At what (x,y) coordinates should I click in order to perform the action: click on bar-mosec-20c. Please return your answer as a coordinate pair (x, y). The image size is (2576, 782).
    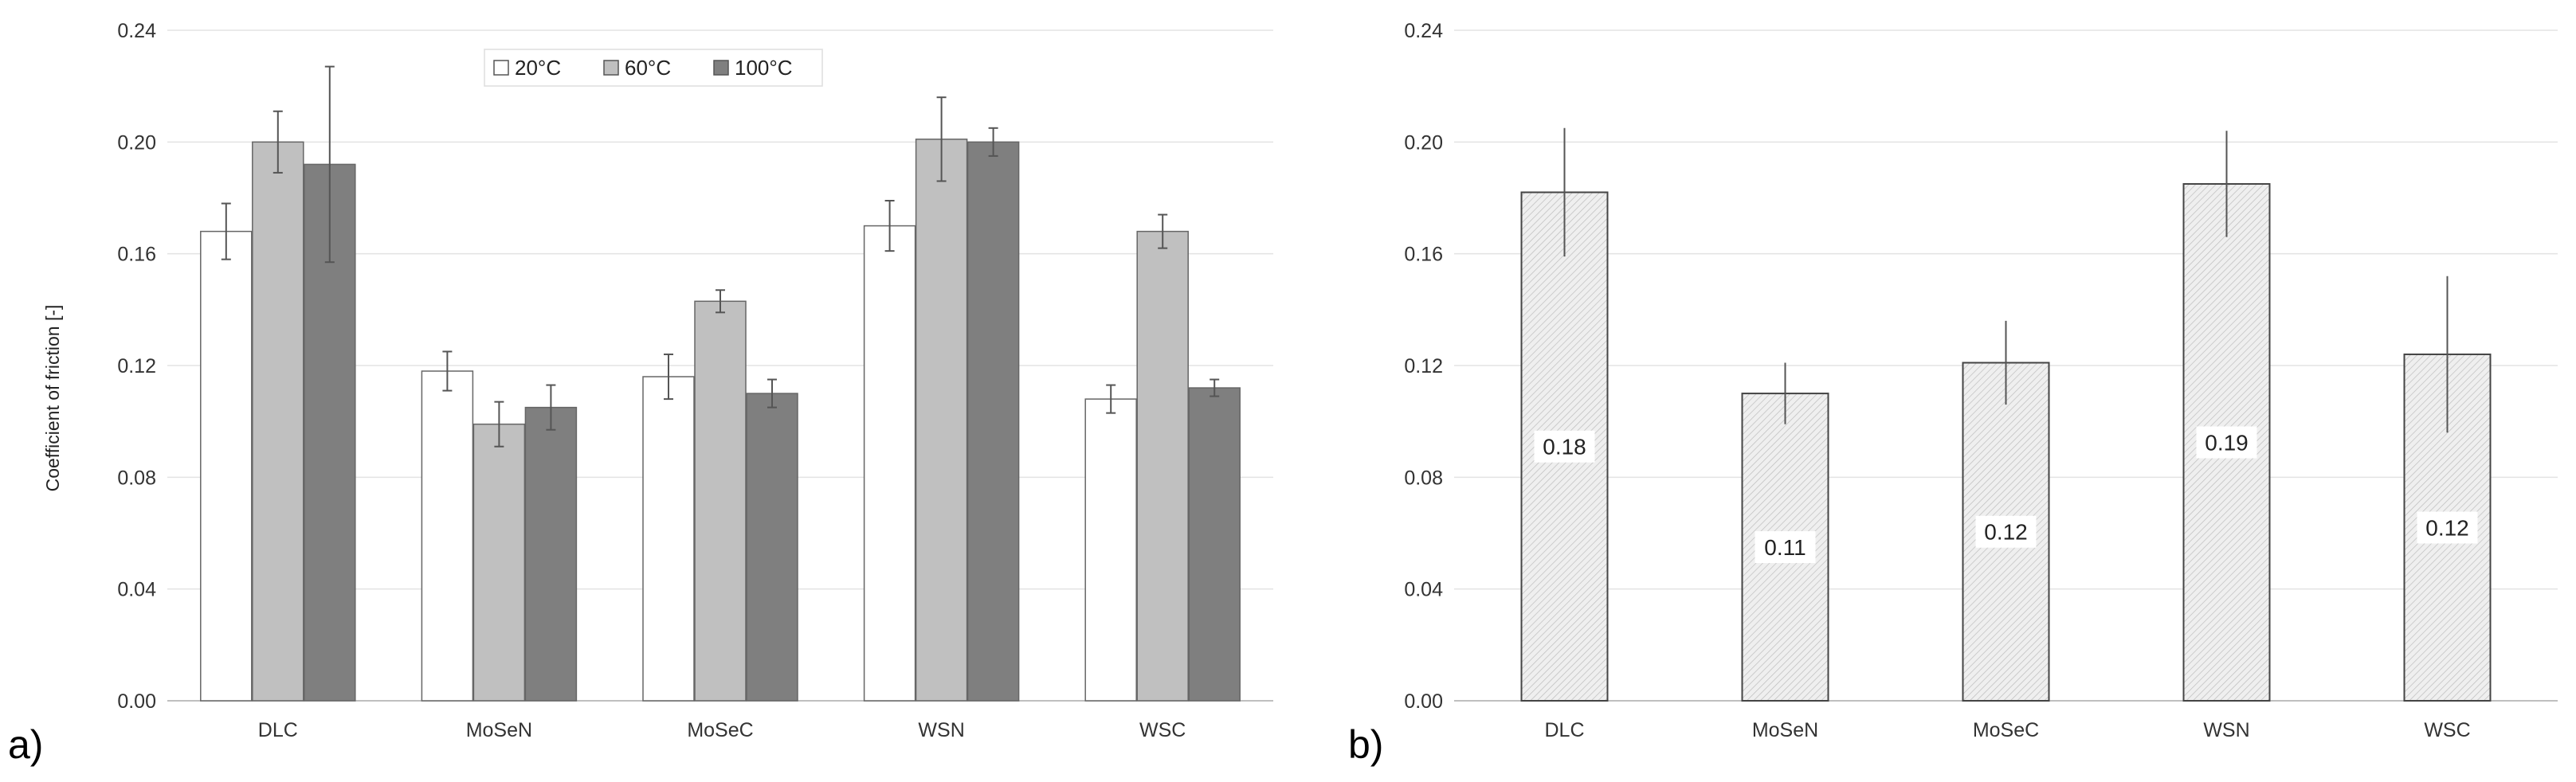
    Looking at the image, I should click on (668, 539).